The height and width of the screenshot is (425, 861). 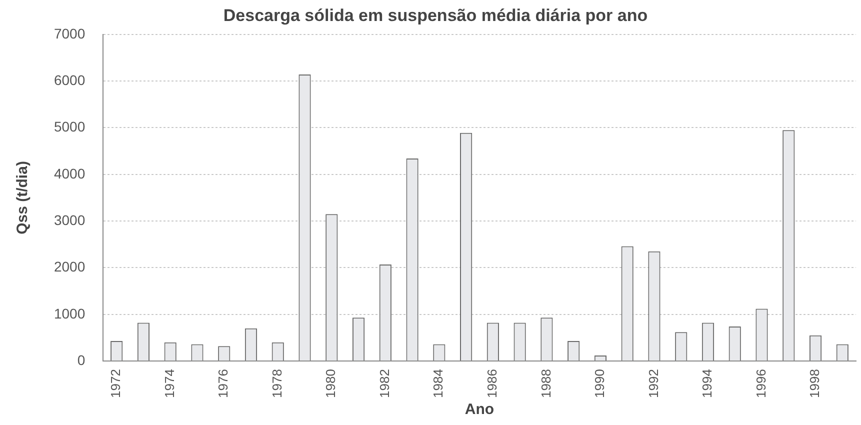 What do you see at coordinates (116, 383) in the screenshot?
I see `x-tick-label: 1972` at bounding box center [116, 383].